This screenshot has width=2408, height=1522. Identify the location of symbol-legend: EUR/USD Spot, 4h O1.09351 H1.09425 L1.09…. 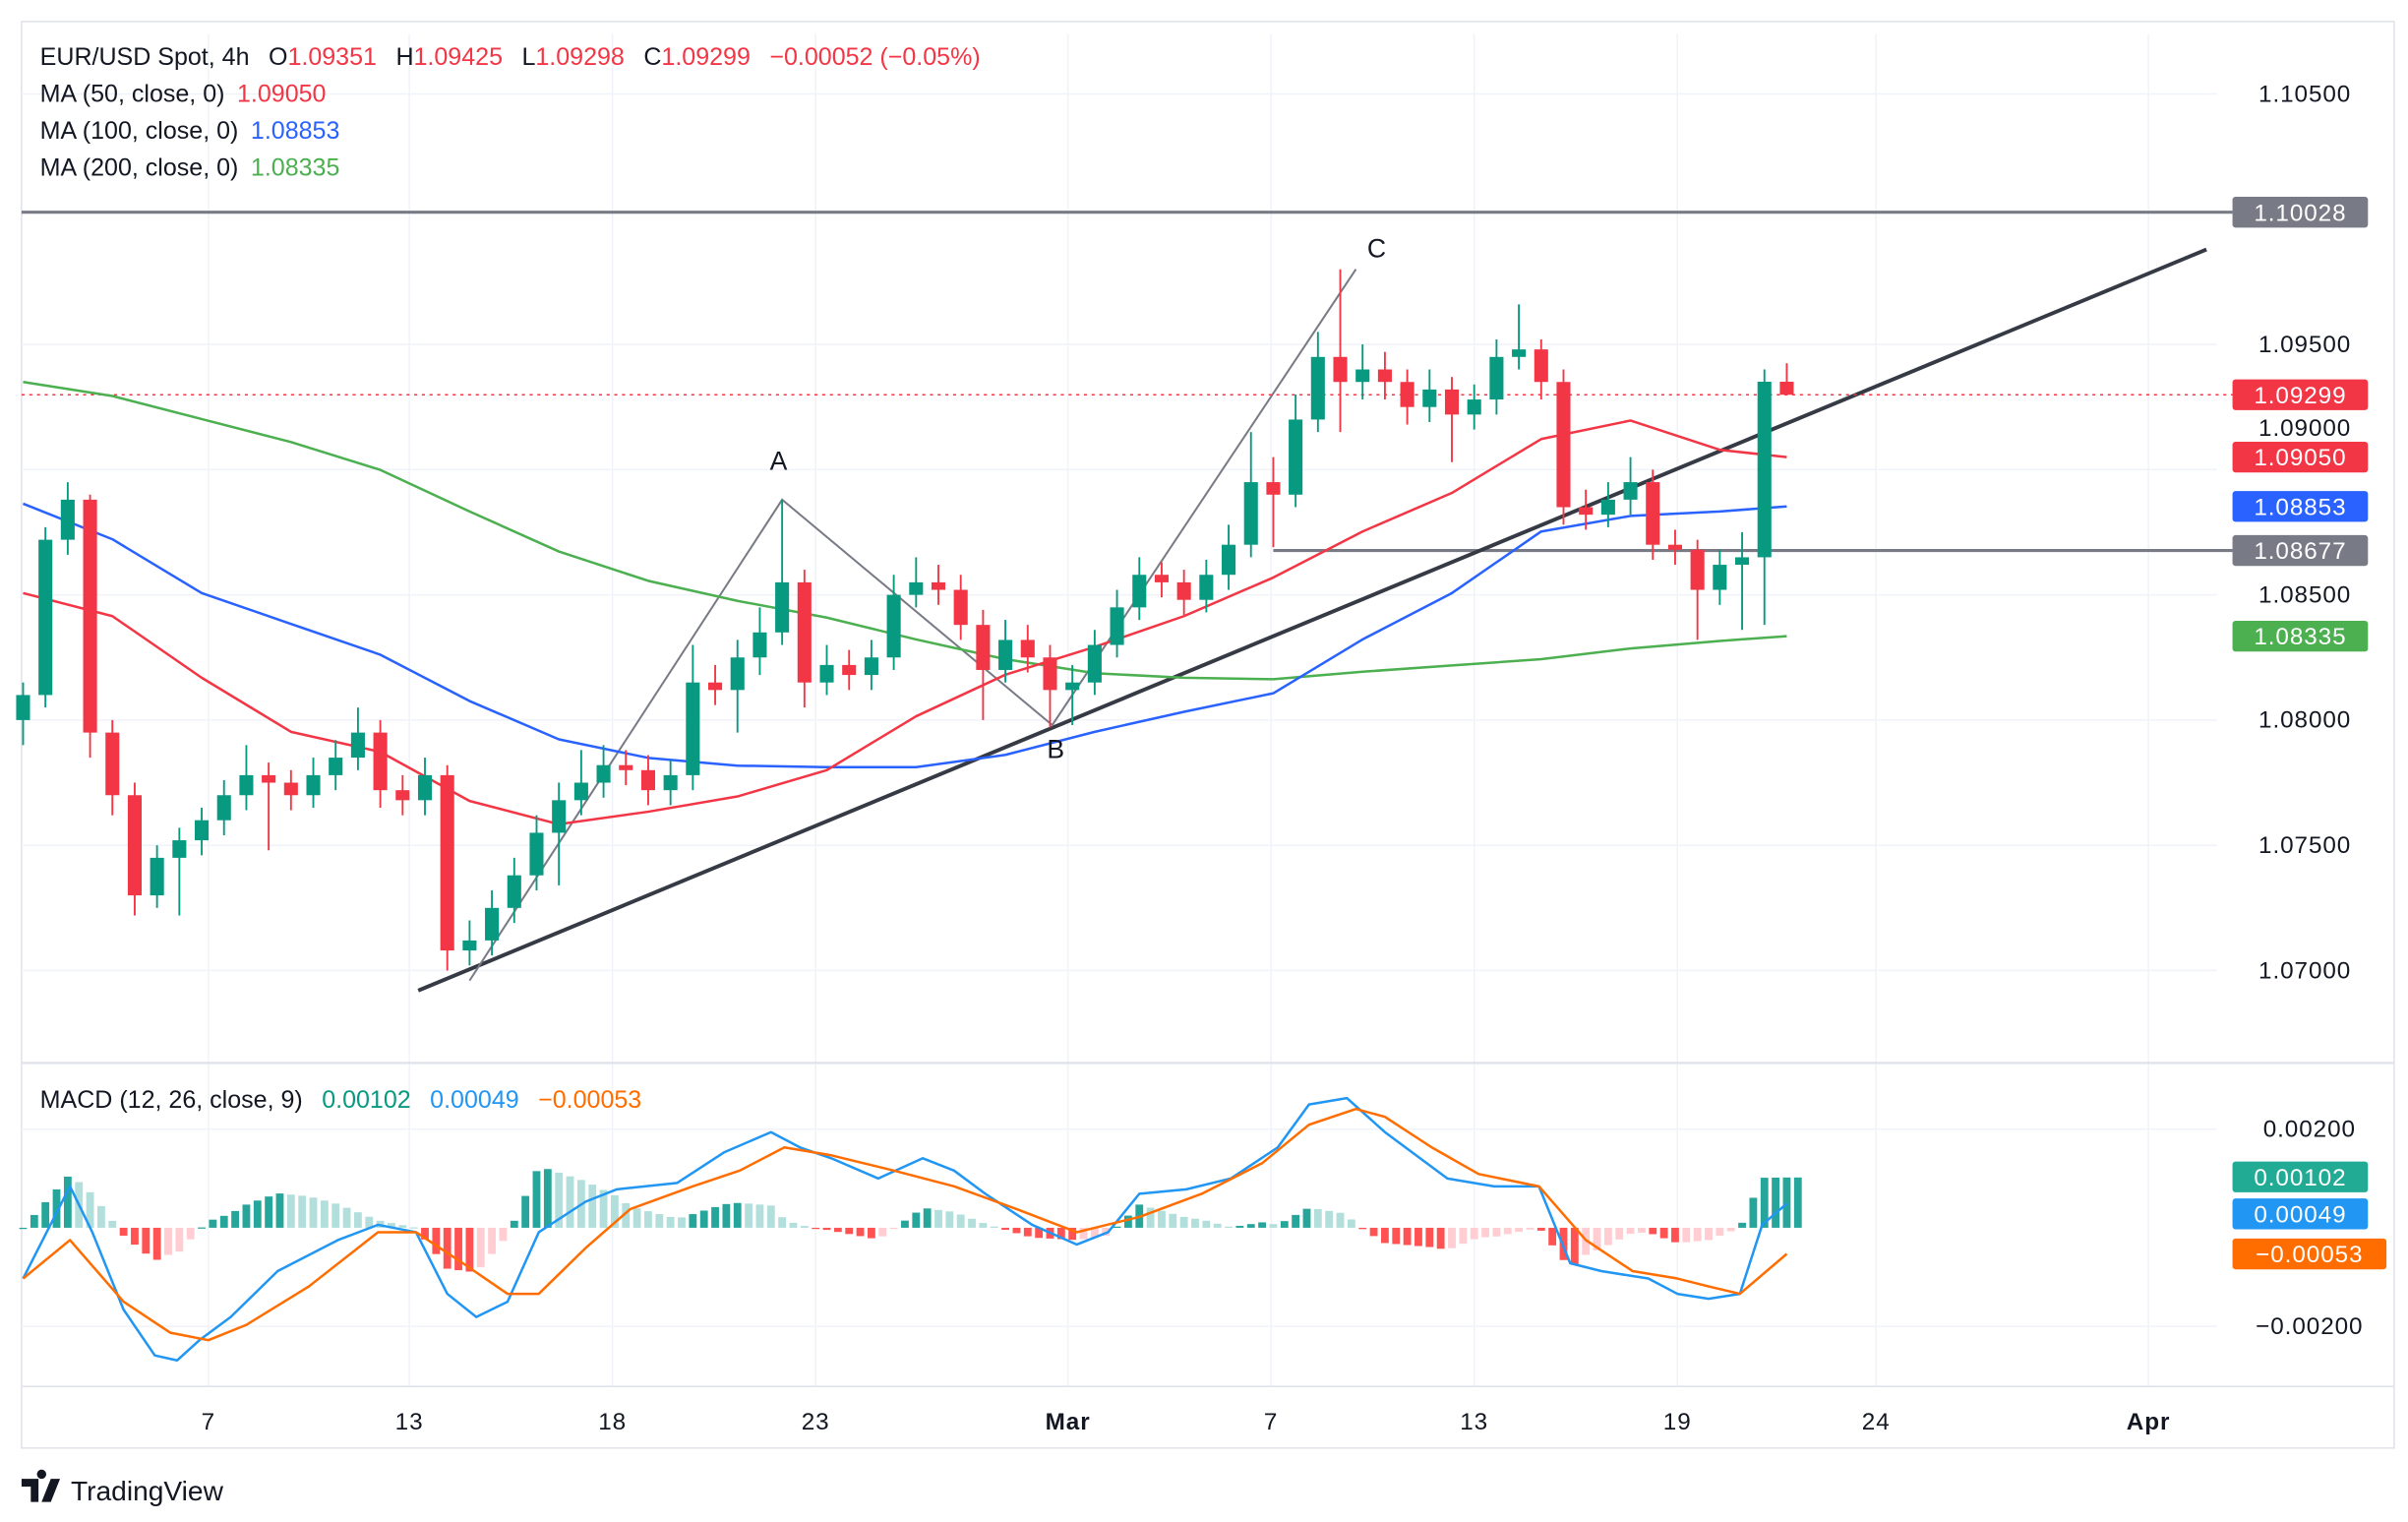
(510, 112).